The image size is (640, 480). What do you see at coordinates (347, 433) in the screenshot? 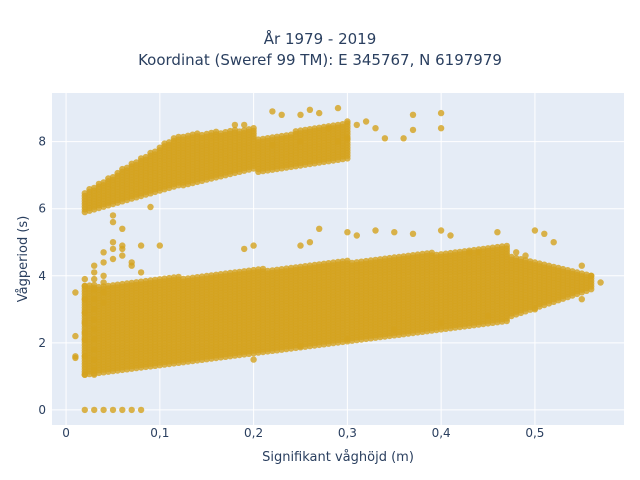
I see `x-tick-label: 0,3` at bounding box center [347, 433].